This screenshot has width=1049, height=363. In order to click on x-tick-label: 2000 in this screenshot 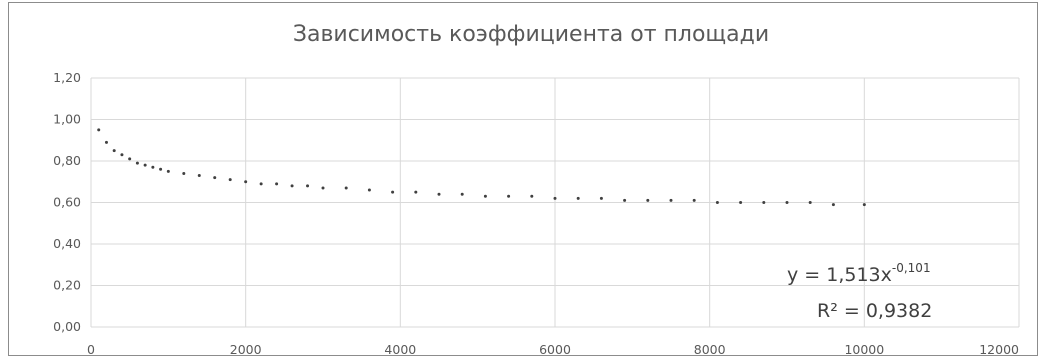, I will do `click(246, 349)`.